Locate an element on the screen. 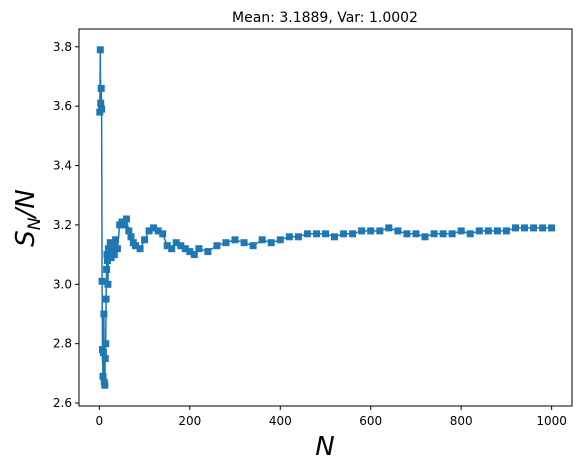 Image resolution: width=583 pixels, height=469 pixels. chart-title: Mean: 3.1889, Var: 1.0002 is located at coordinates (325, 18).